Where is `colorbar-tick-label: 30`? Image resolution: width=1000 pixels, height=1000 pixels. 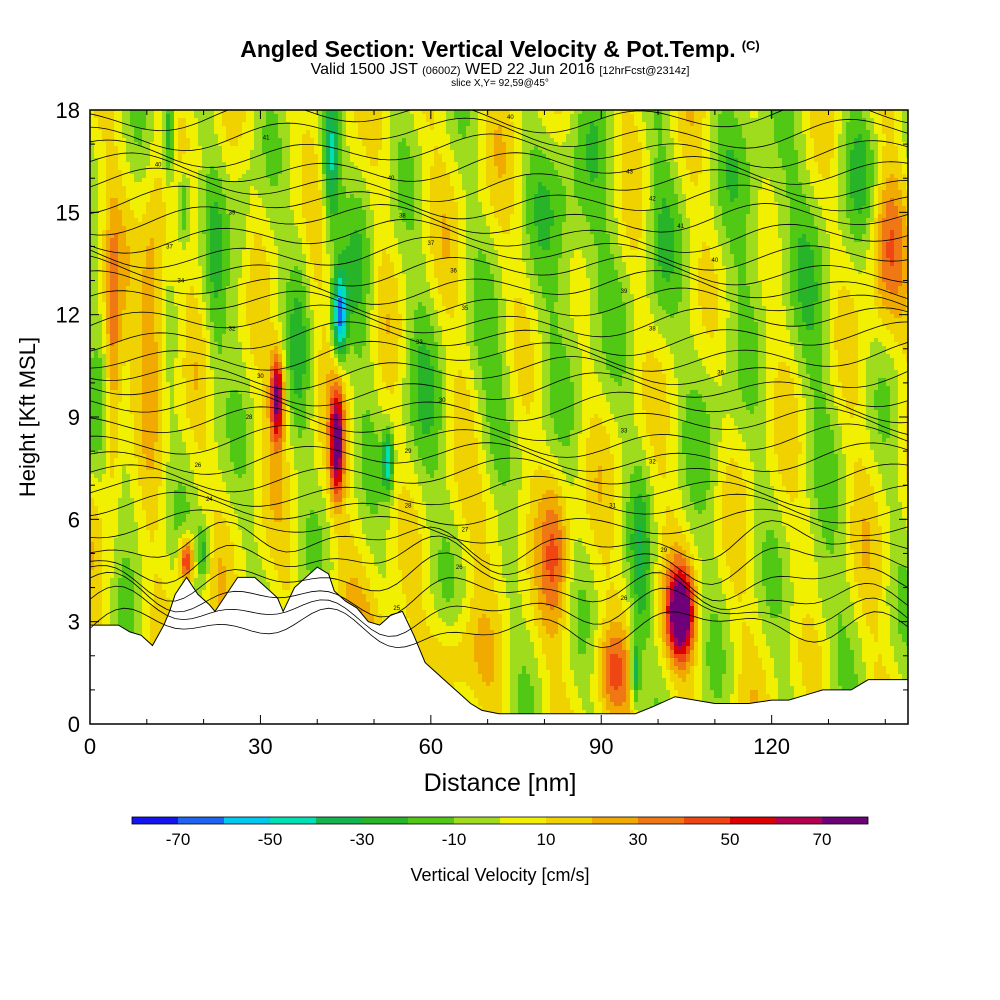
colorbar-tick-label: 30 is located at coordinates (638, 839).